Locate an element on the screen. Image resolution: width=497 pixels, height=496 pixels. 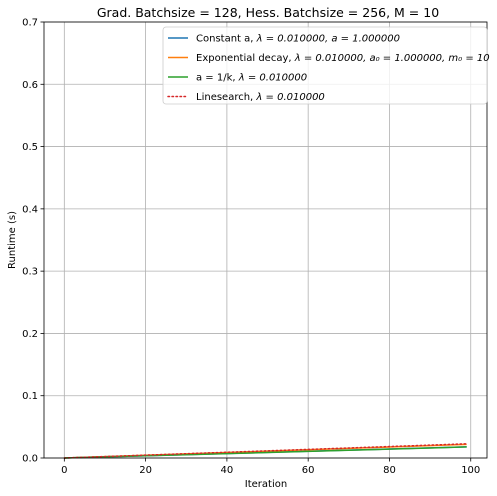
legend-label-math: λ = 0.010000, a = 1.000000 is located at coordinates (328, 39).